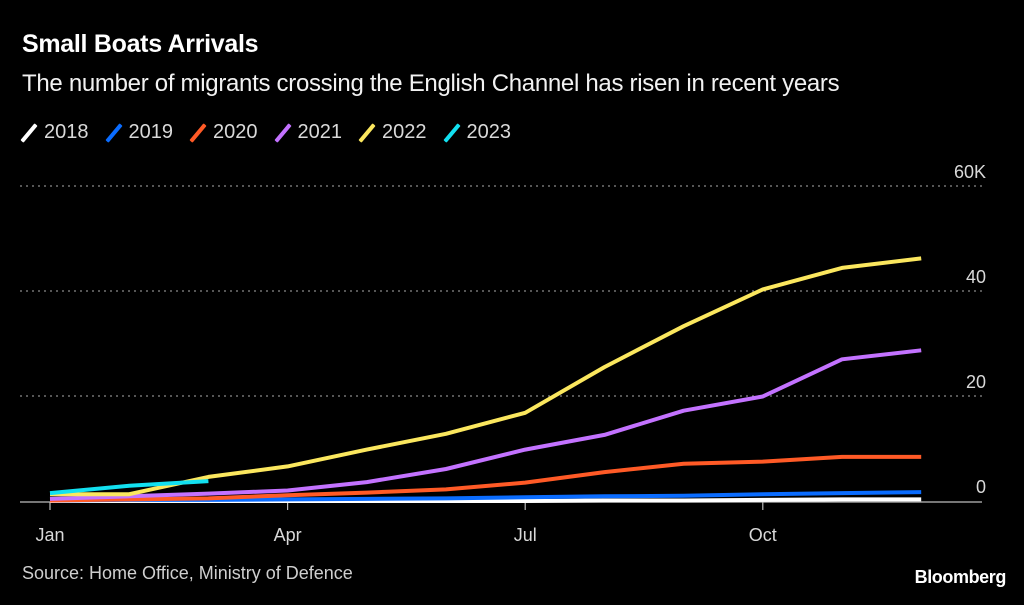  I want to click on x-tick-label: Jan, so click(49, 535).